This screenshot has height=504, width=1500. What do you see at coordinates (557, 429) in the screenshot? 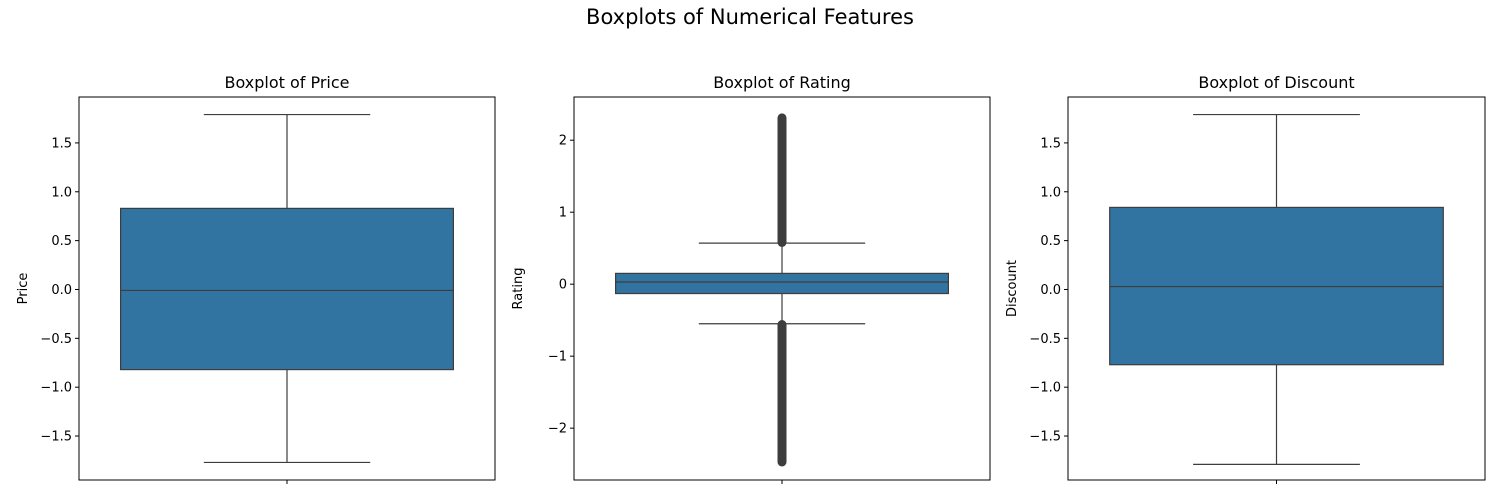
I see `y-tick-label: −2` at bounding box center [557, 429].